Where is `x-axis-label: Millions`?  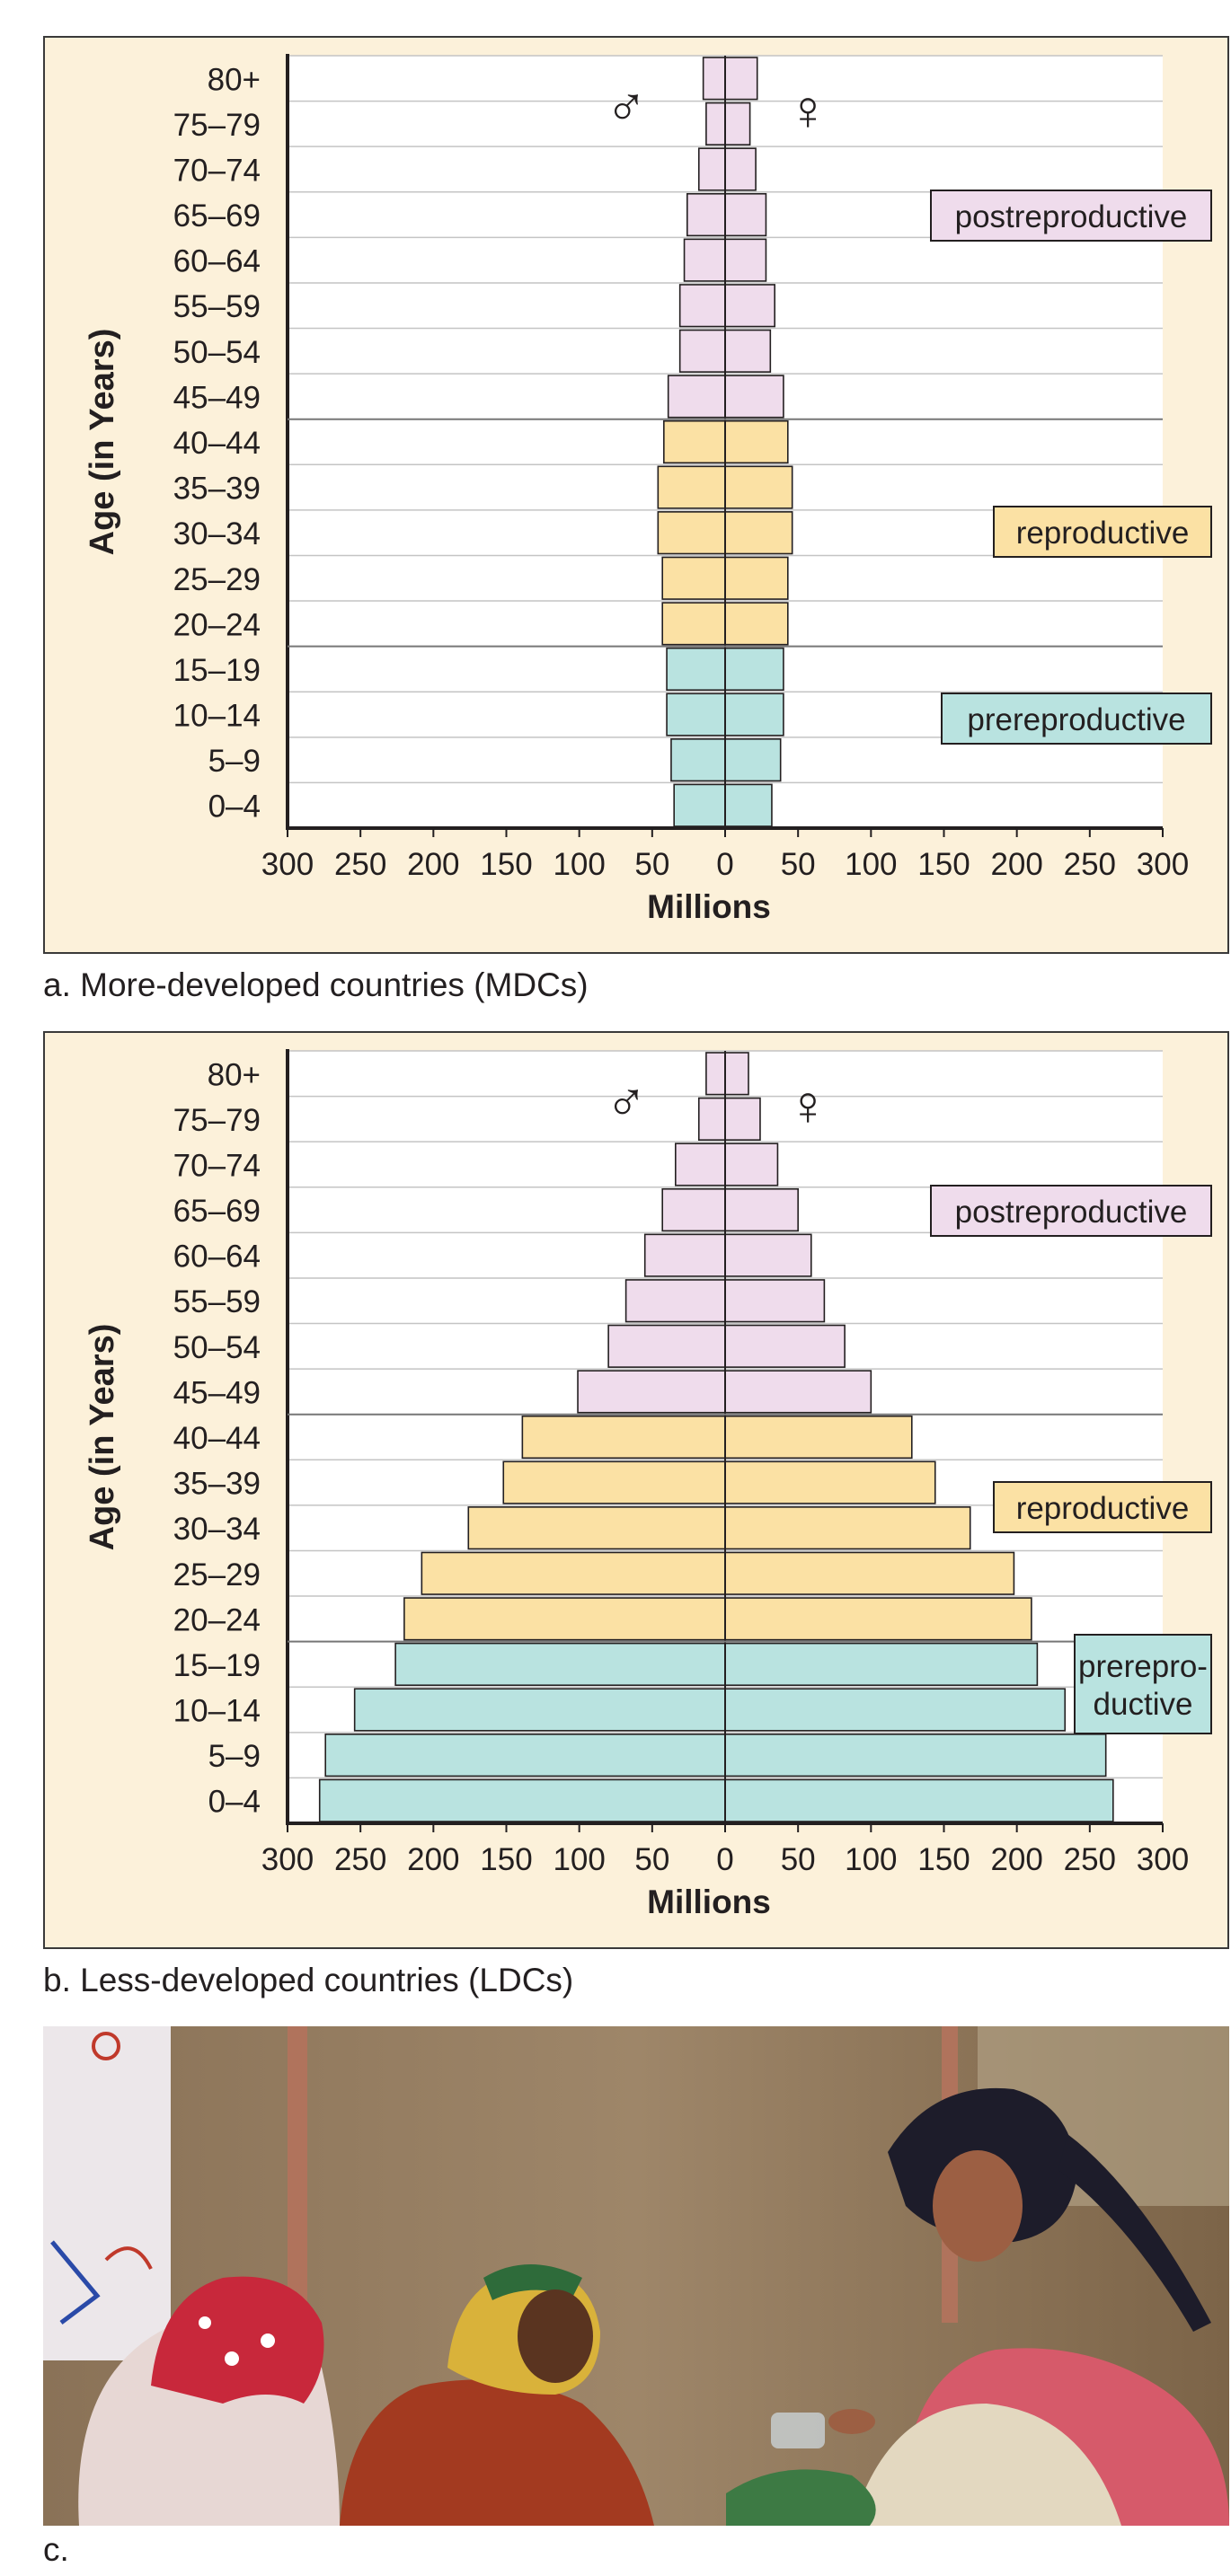 x-axis-label: Millions is located at coordinates (709, 906).